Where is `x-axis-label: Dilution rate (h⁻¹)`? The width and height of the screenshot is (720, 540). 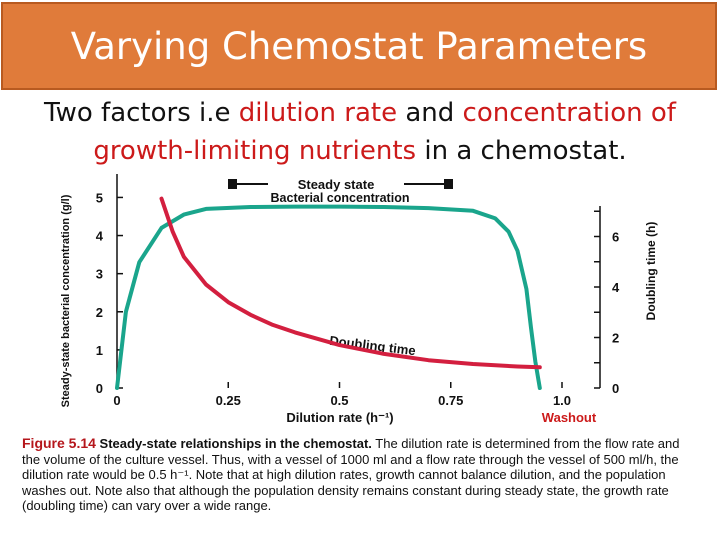
x-axis-label: Dilution rate (h⁻¹) is located at coordinates (339, 417).